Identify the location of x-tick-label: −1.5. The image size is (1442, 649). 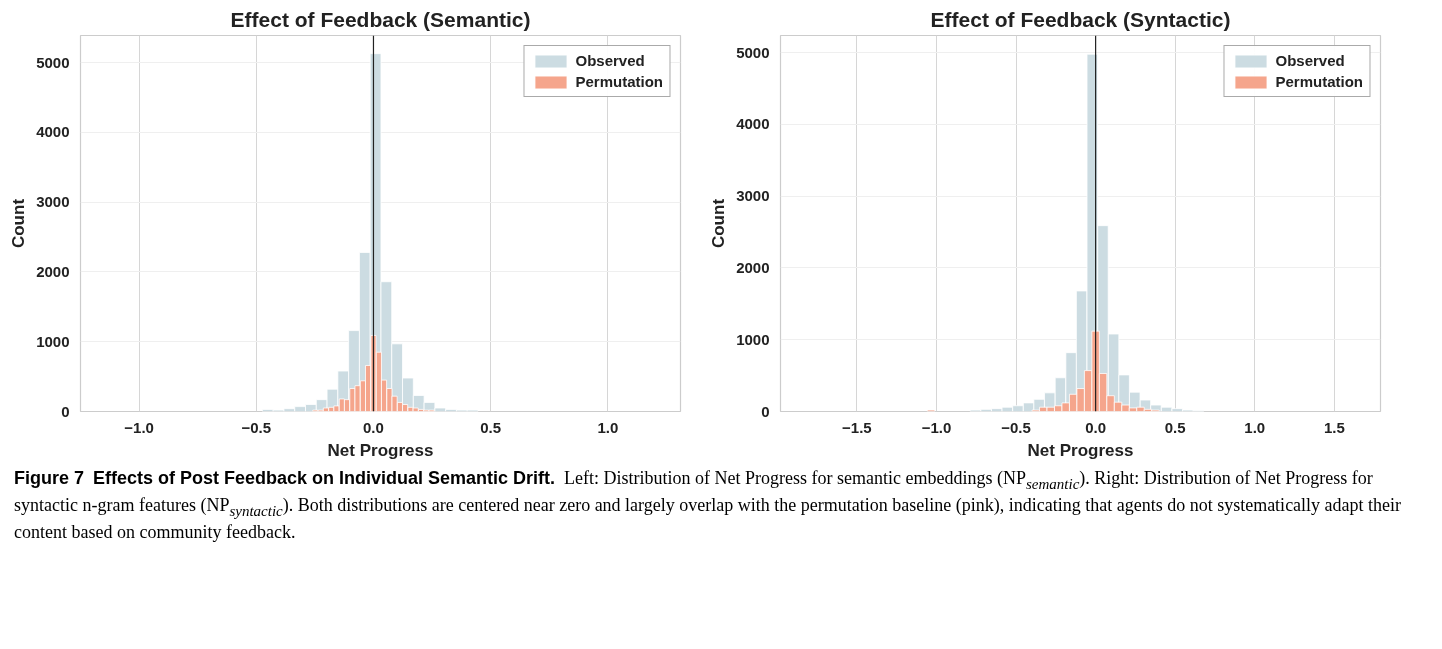
(857, 427).